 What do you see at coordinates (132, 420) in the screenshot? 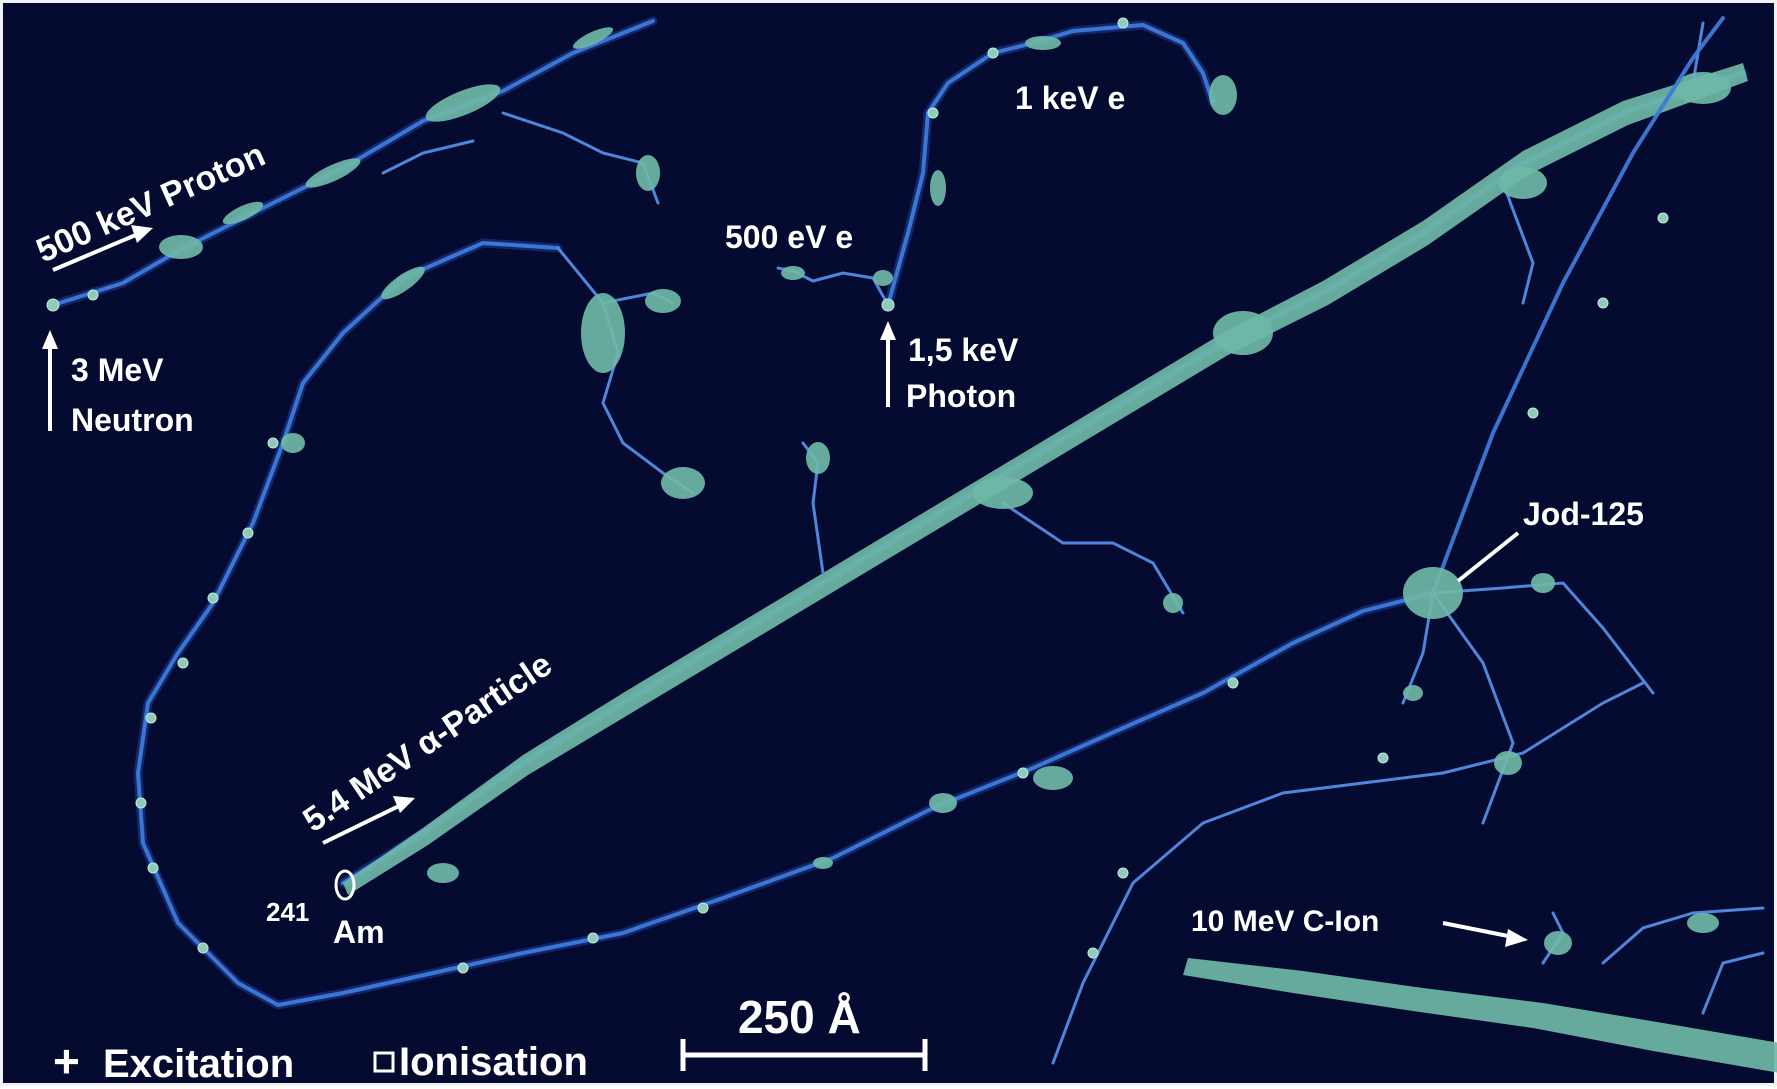
I see `neutron-label-line2: Neutron` at bounding box center [132, 420].